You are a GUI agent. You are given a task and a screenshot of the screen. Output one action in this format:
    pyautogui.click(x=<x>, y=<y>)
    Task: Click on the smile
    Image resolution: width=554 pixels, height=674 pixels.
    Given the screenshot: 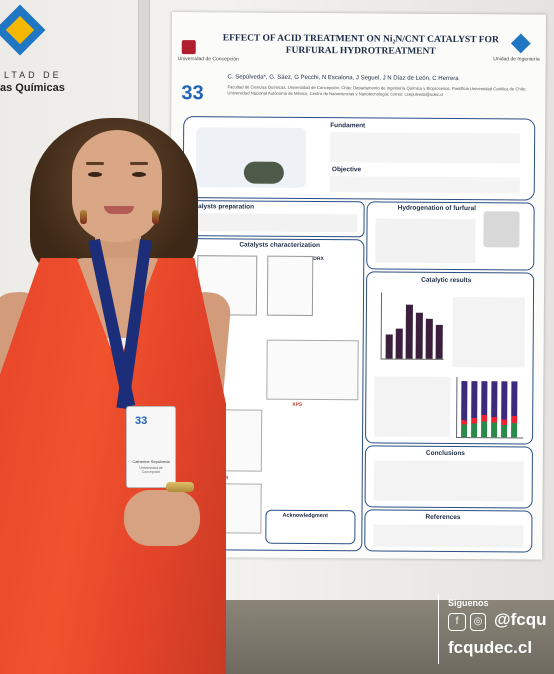 What is the action you would take?
    pyautogui.click(x=119, y=210)
    